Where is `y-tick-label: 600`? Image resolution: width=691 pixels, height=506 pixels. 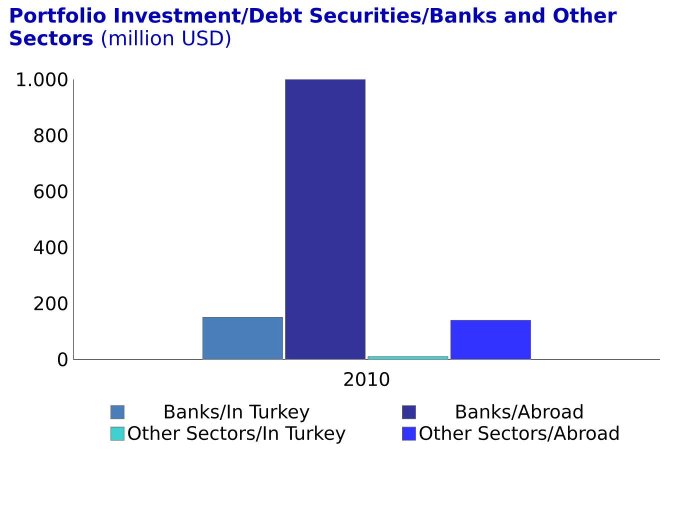 y-tick-label: 600 is located at coordinates (51, 191).